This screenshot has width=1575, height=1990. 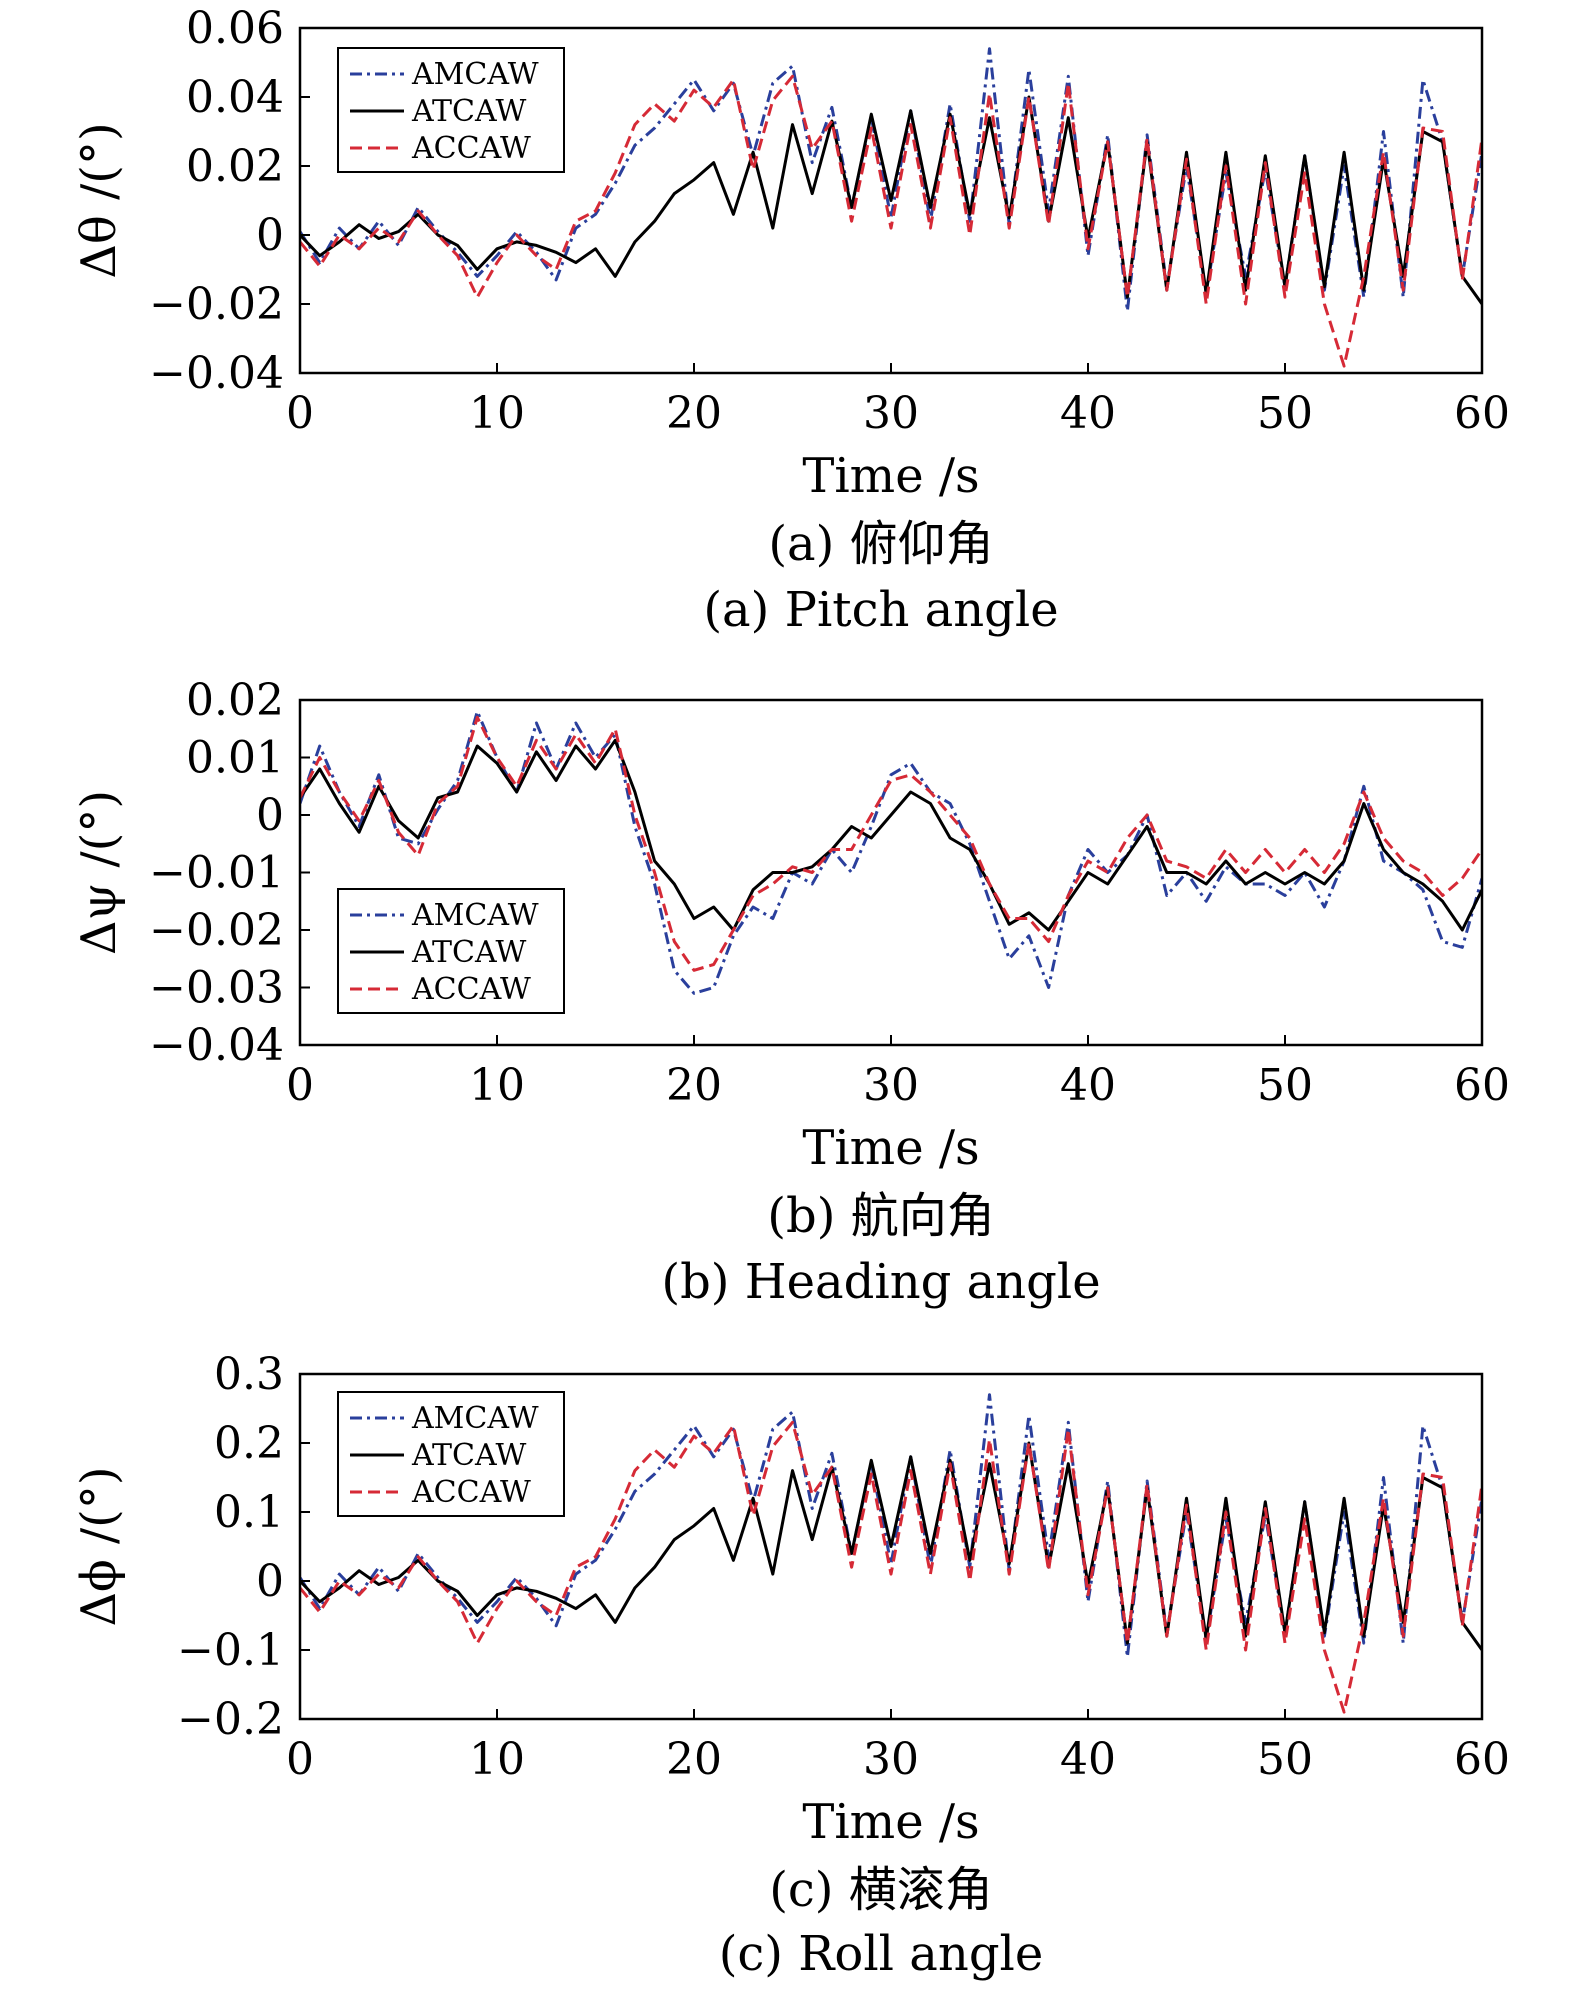 What do you see at coordinates (216, 988) in the screenshot?
I see `y-tick-label: −0.03` at bounding box center [216, 988].